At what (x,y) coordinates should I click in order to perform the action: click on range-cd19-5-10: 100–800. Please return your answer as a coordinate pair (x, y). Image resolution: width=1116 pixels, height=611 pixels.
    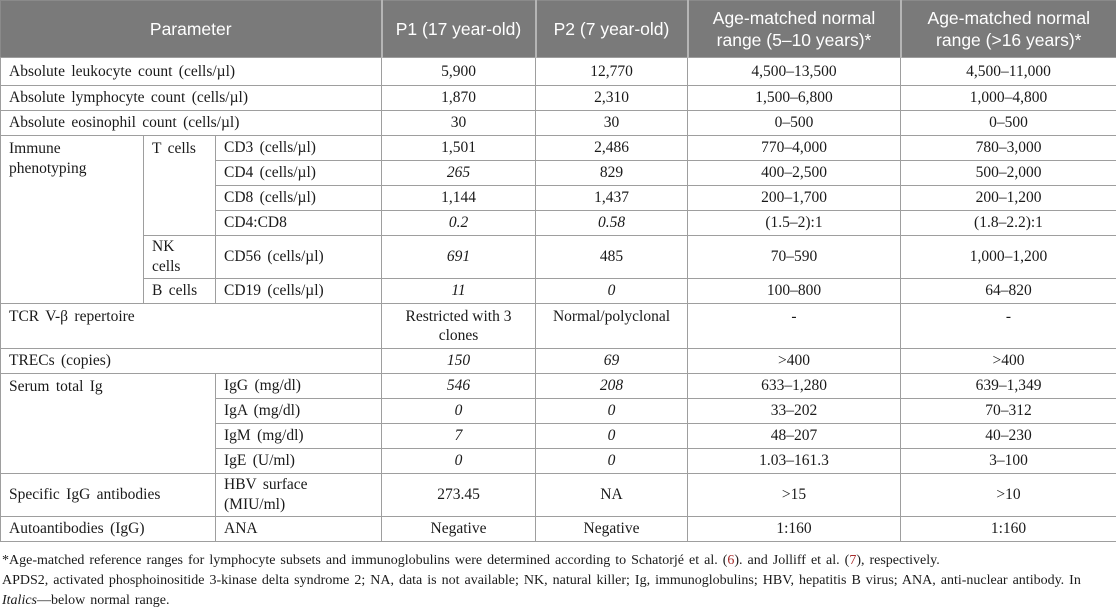
    Looking at the image, I should click on (794, 291).